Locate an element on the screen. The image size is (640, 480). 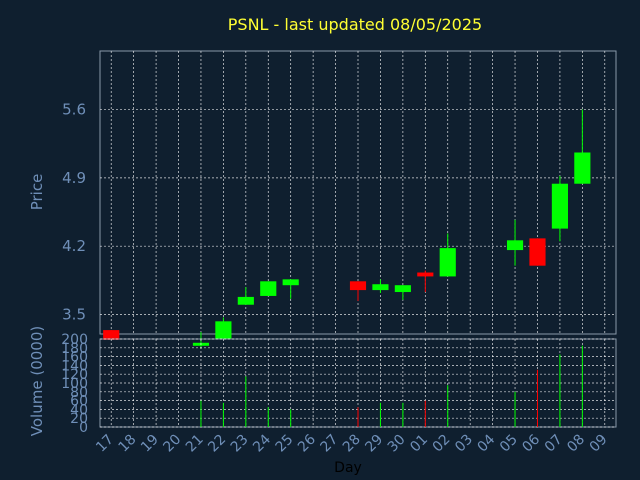
x-axis-label: Day is located at coordinates (348, 468).